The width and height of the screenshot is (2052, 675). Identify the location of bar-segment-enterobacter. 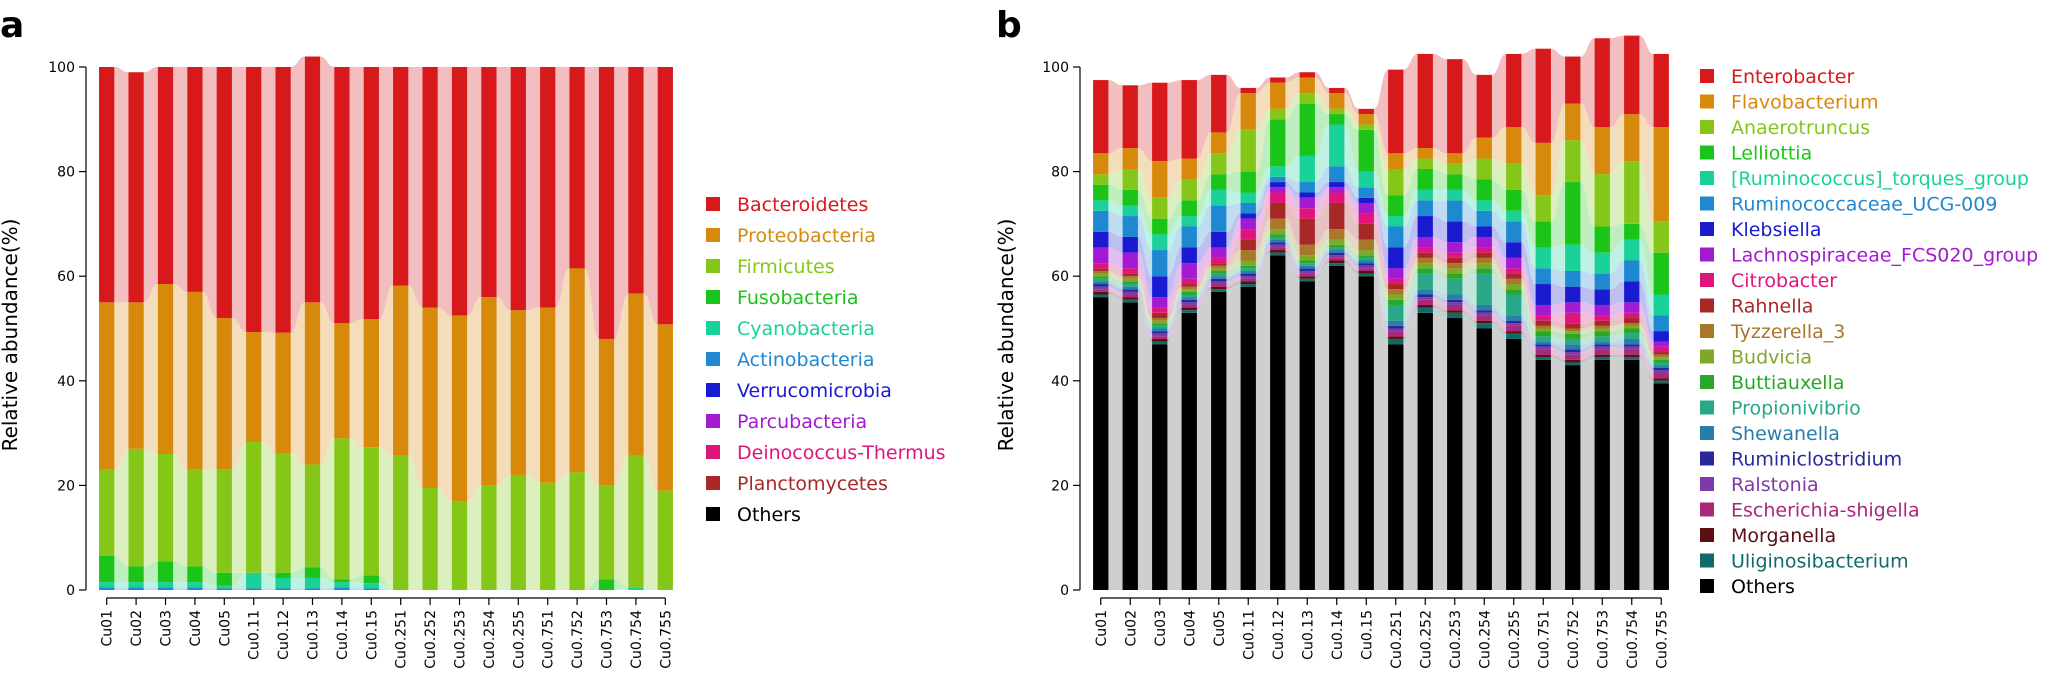
(1130, 117).